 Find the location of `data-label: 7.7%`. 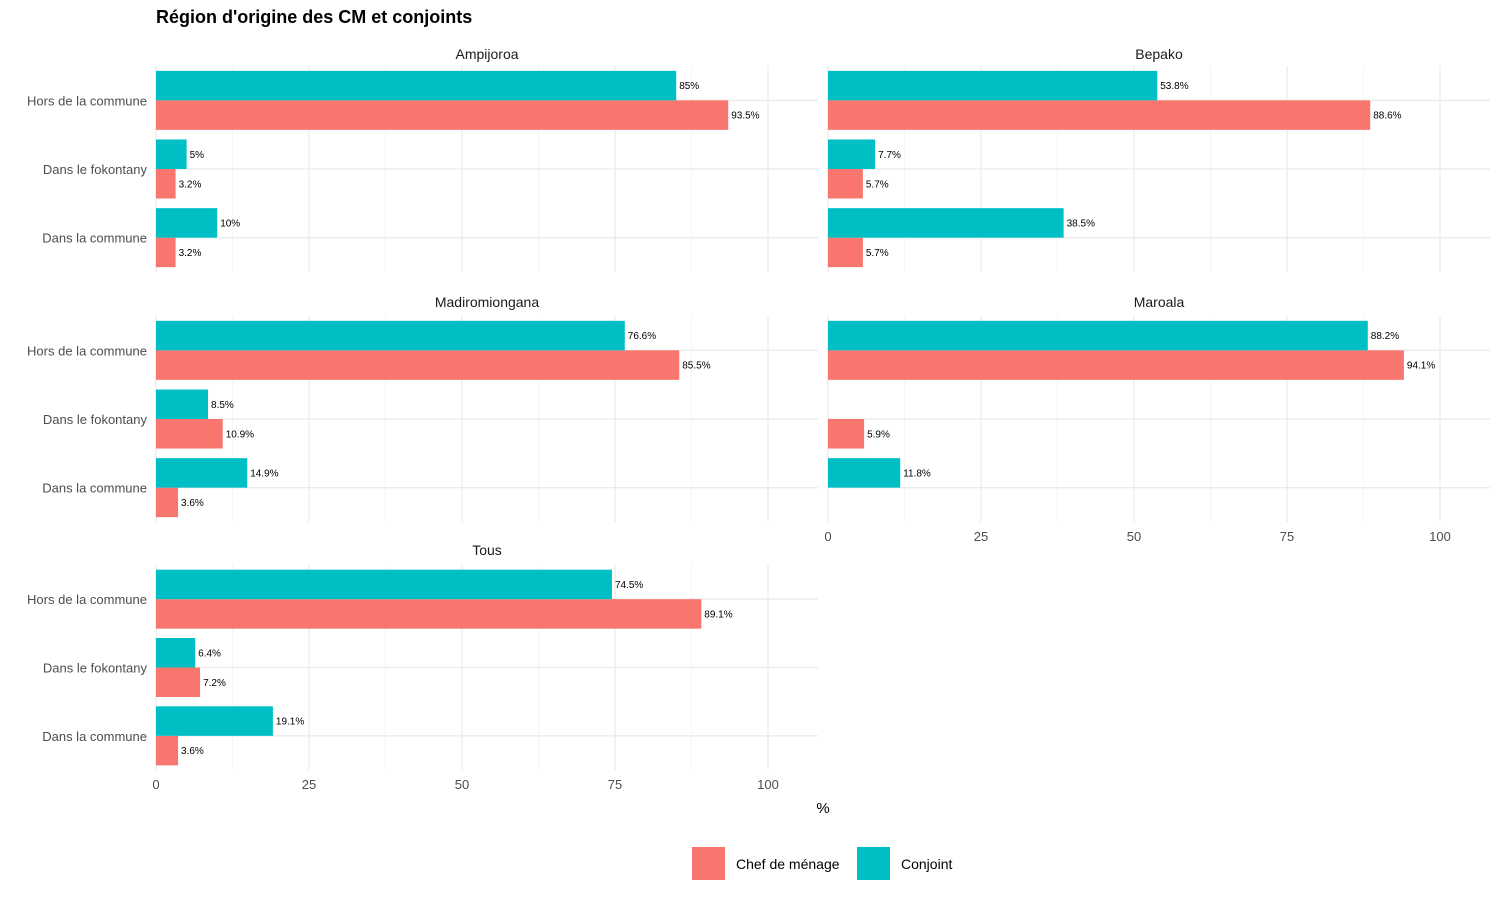

data-label: 7.7% is located at coordinates (889, 155).